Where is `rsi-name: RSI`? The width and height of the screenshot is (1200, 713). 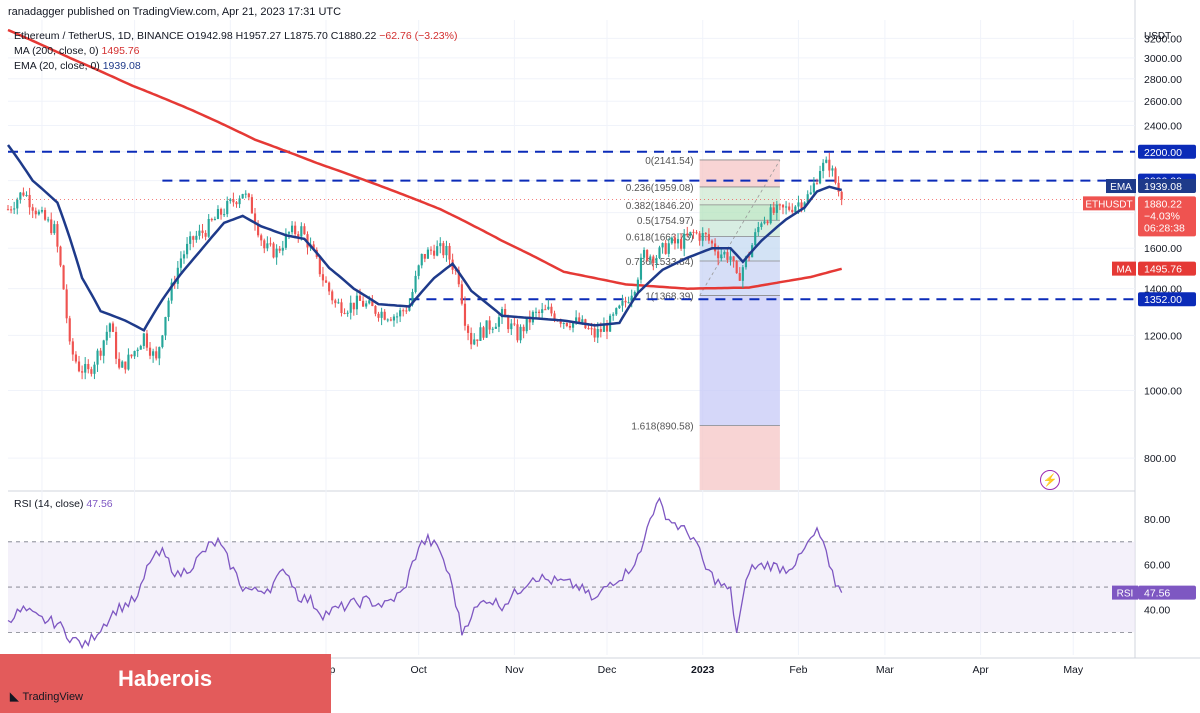
rsi-name: RSI is located at coordinates (1125, 594).